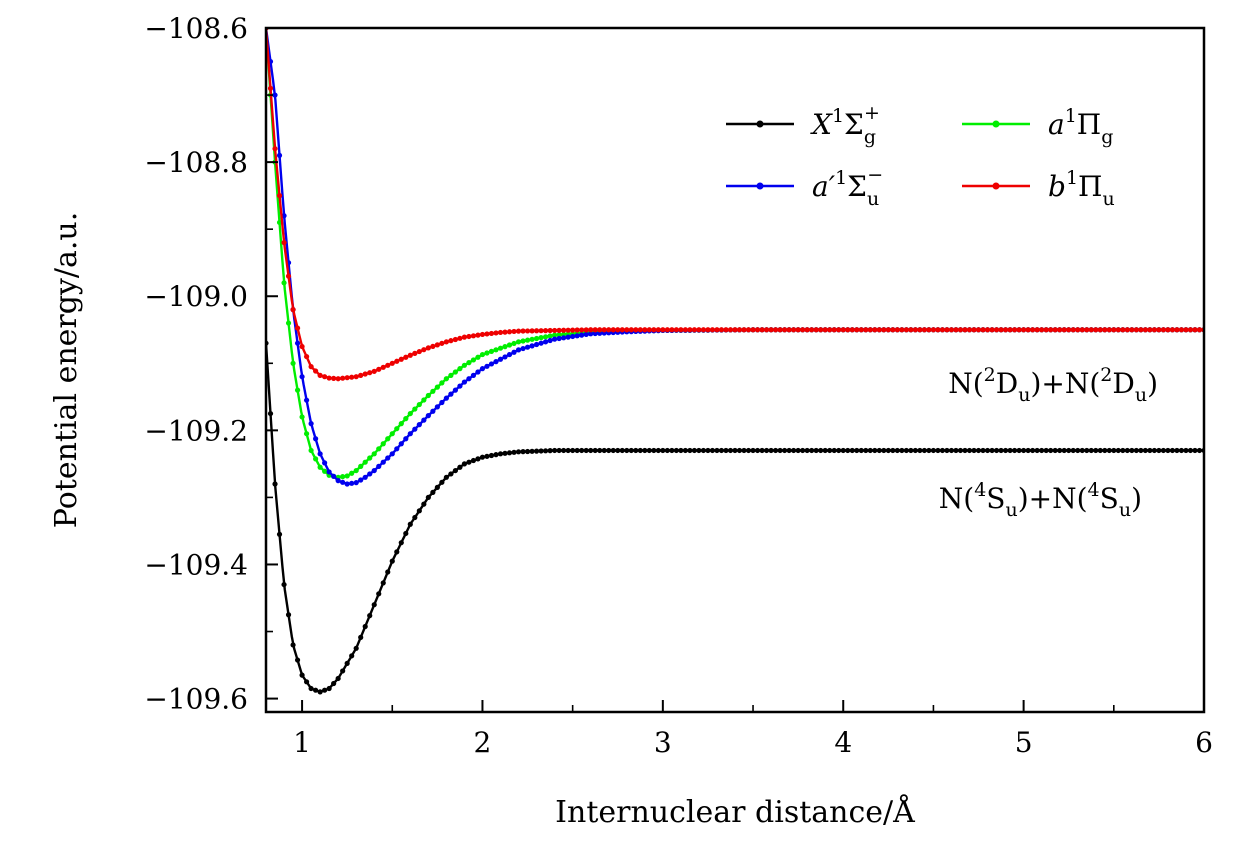  I want to click on y-tick-label: −108.8, so click(196, 162).